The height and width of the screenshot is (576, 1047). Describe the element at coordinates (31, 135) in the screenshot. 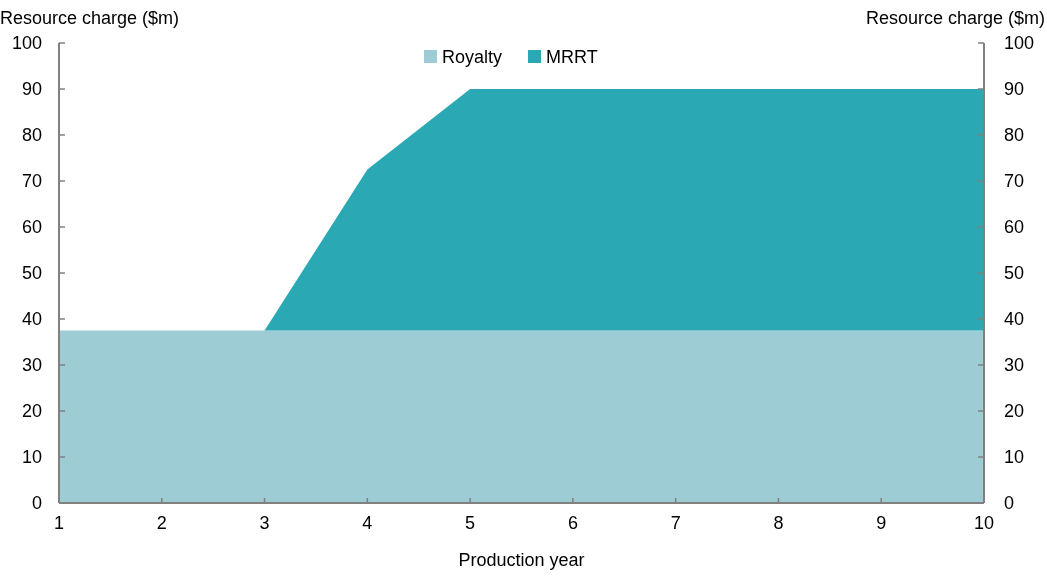

I see `y-tick-label: 80` at that location.